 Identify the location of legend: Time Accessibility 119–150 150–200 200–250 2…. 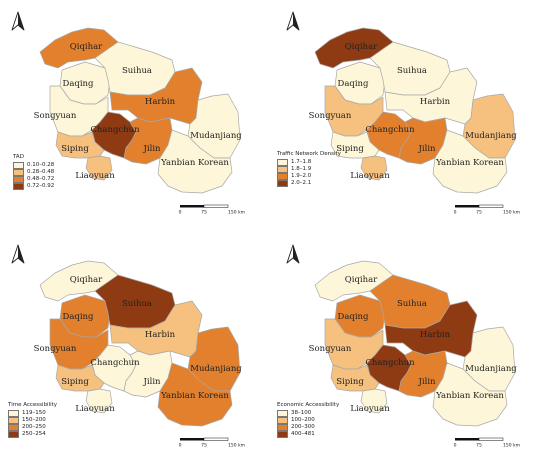
(32, 420).